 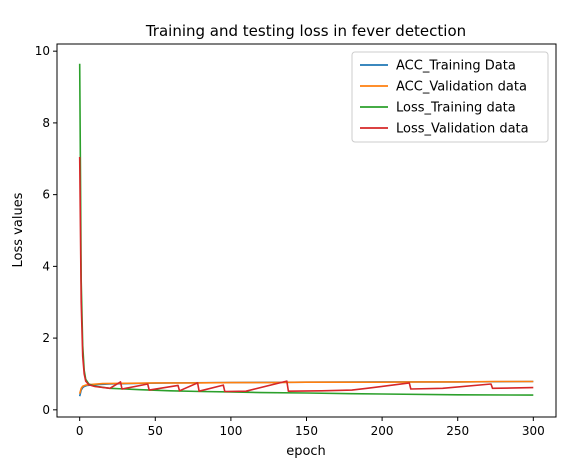 What do you see at coordinates (42, 51) in the screenshot?
I see `y-tick-label: 10` at bounding box center [42, 51].